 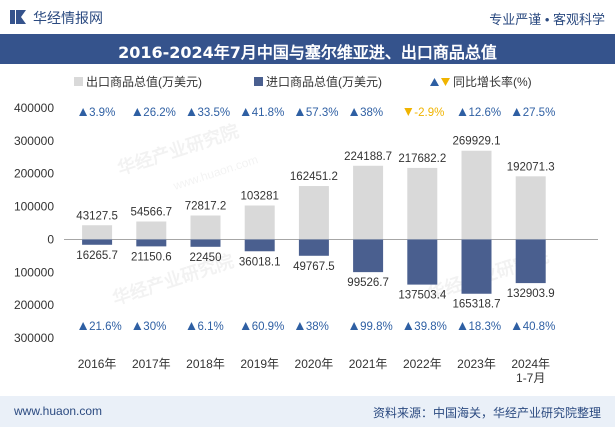 I want to click on export-value-label: 162451.2, so click(x=314, y=177).